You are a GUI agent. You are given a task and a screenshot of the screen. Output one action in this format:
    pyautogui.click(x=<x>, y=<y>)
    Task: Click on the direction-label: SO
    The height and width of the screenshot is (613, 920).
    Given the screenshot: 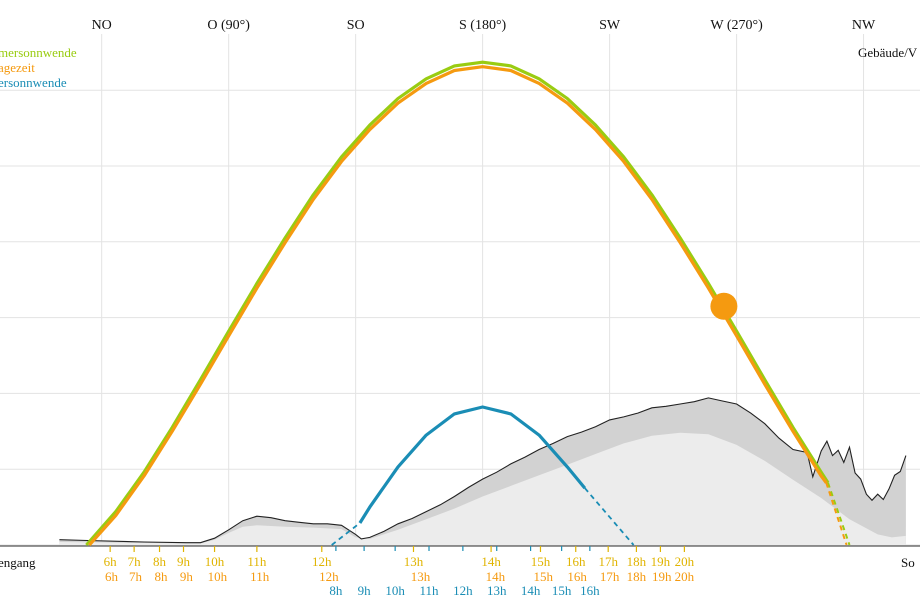 What is the action you would take?
    pyautogui.click(x=356, y=25)
    